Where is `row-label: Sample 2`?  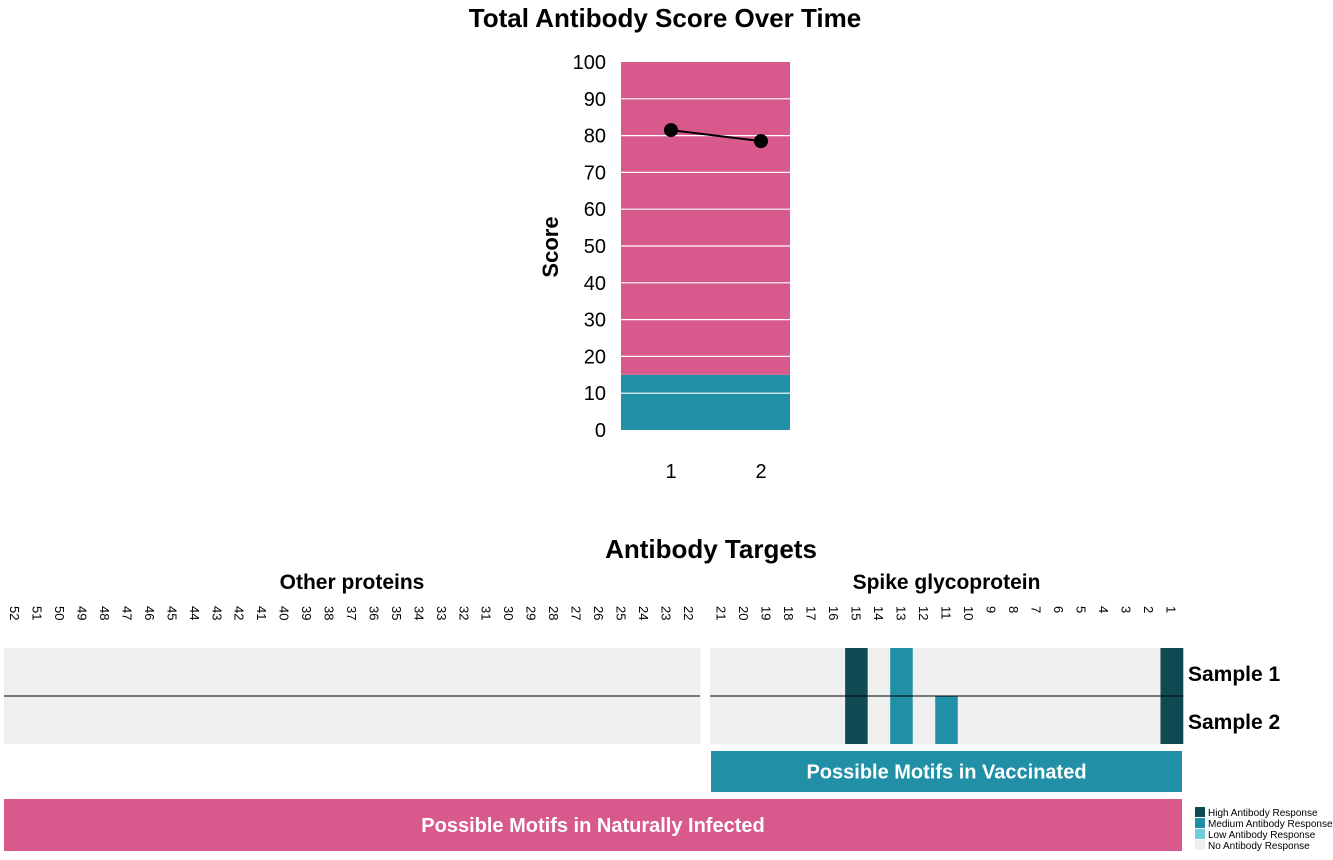
row-label: Sample 2 is located at coordinates (1234, 722).